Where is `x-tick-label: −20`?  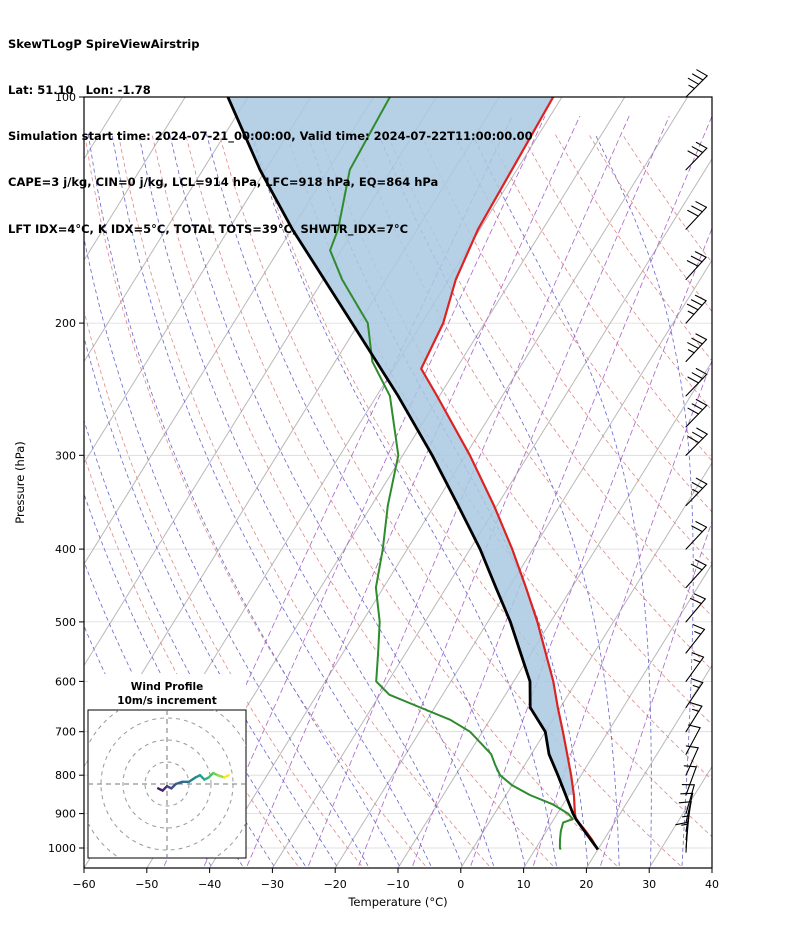 x-tick-label: −20 is located at coordinates (335, 884).